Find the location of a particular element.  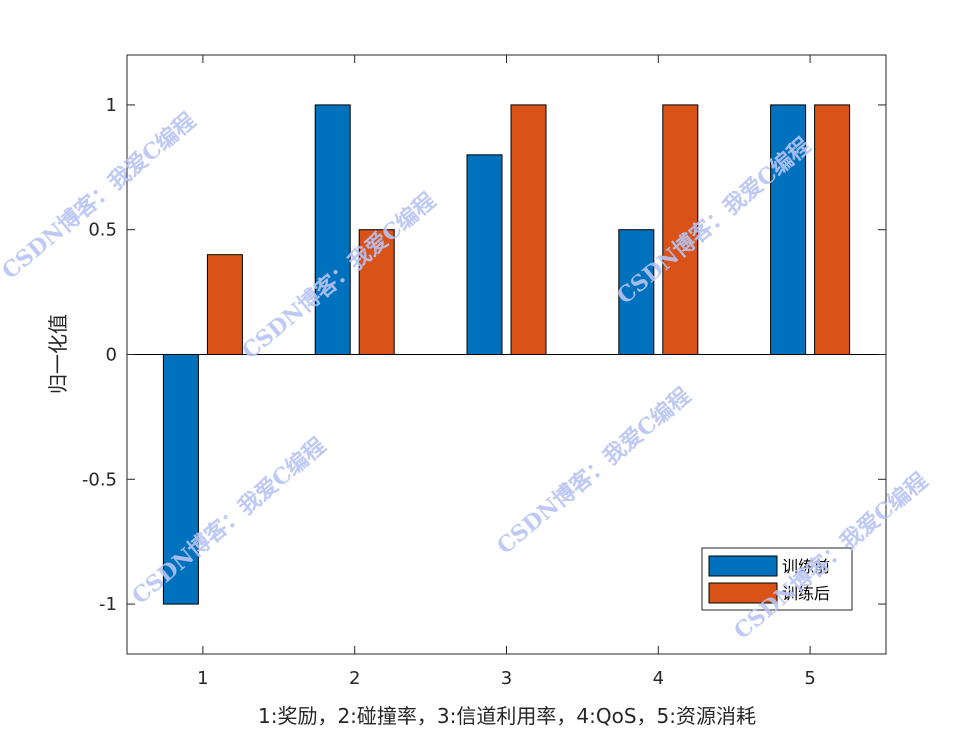

x-tick-label: 3 is located at coordinates (506, 678).